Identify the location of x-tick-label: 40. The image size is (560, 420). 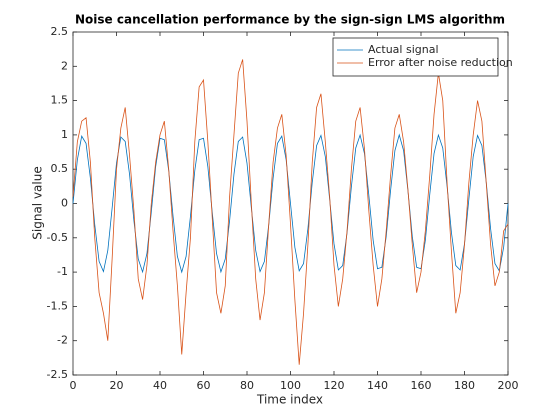
(160, 385).